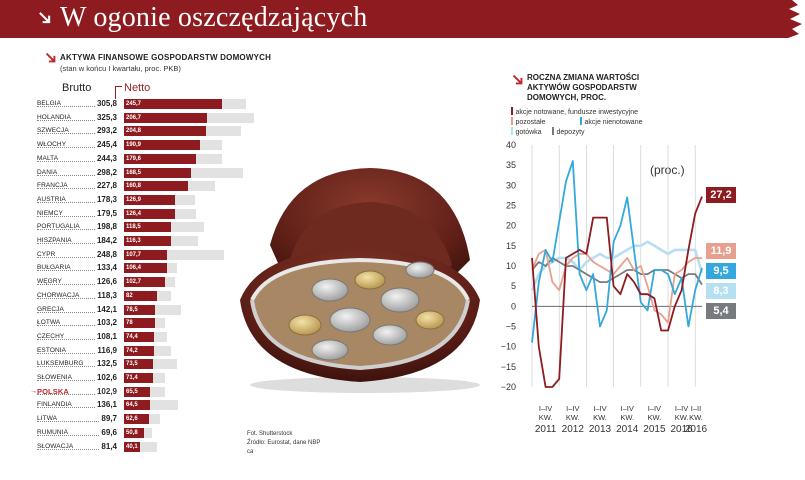  I want to click on netto-bracket, so click(118, 93).